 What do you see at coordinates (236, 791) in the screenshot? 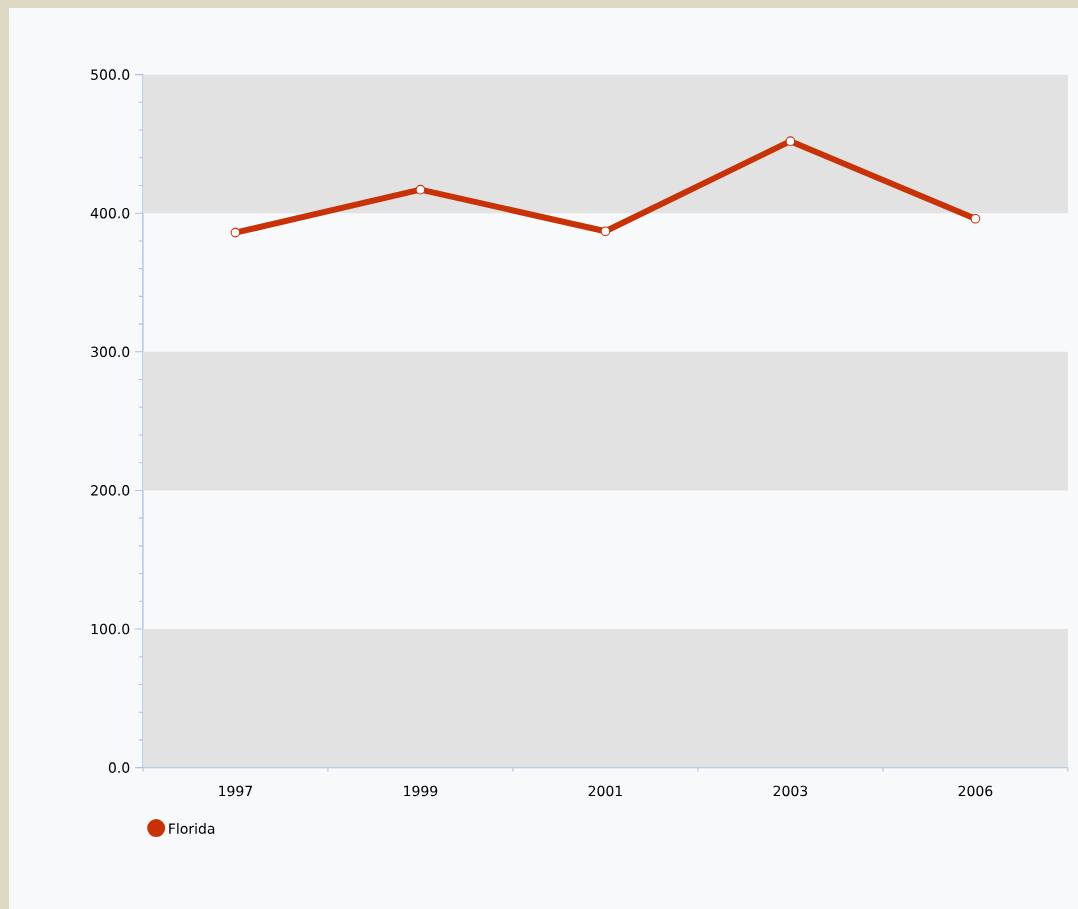
I see `x-tick-label: 1997` at bounding box center [236, 791].